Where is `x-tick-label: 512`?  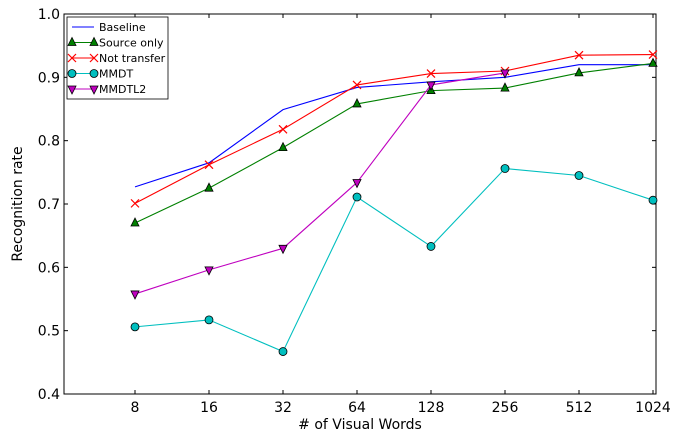 x-tick-label: 512 is located at coordinates (579, 408).